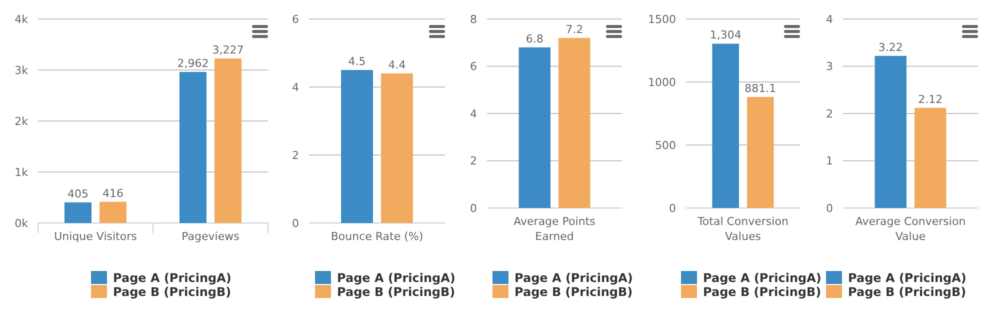 The height and width of the screenshot is (321, 989). I want to click on x-tick-label: Average Points Earned, so click(555, 229).